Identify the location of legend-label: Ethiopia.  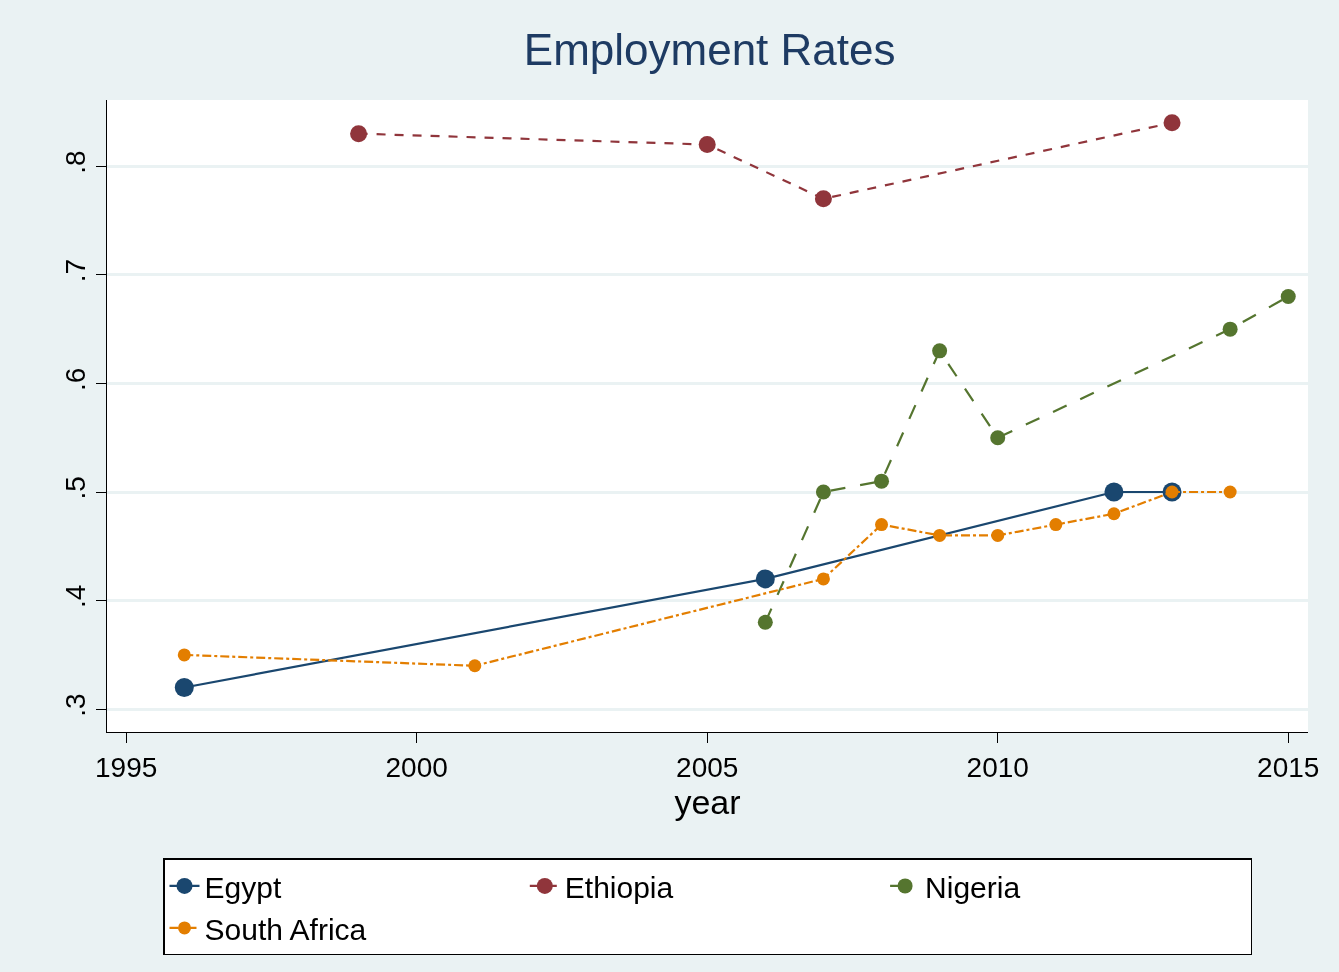
(619, 887).